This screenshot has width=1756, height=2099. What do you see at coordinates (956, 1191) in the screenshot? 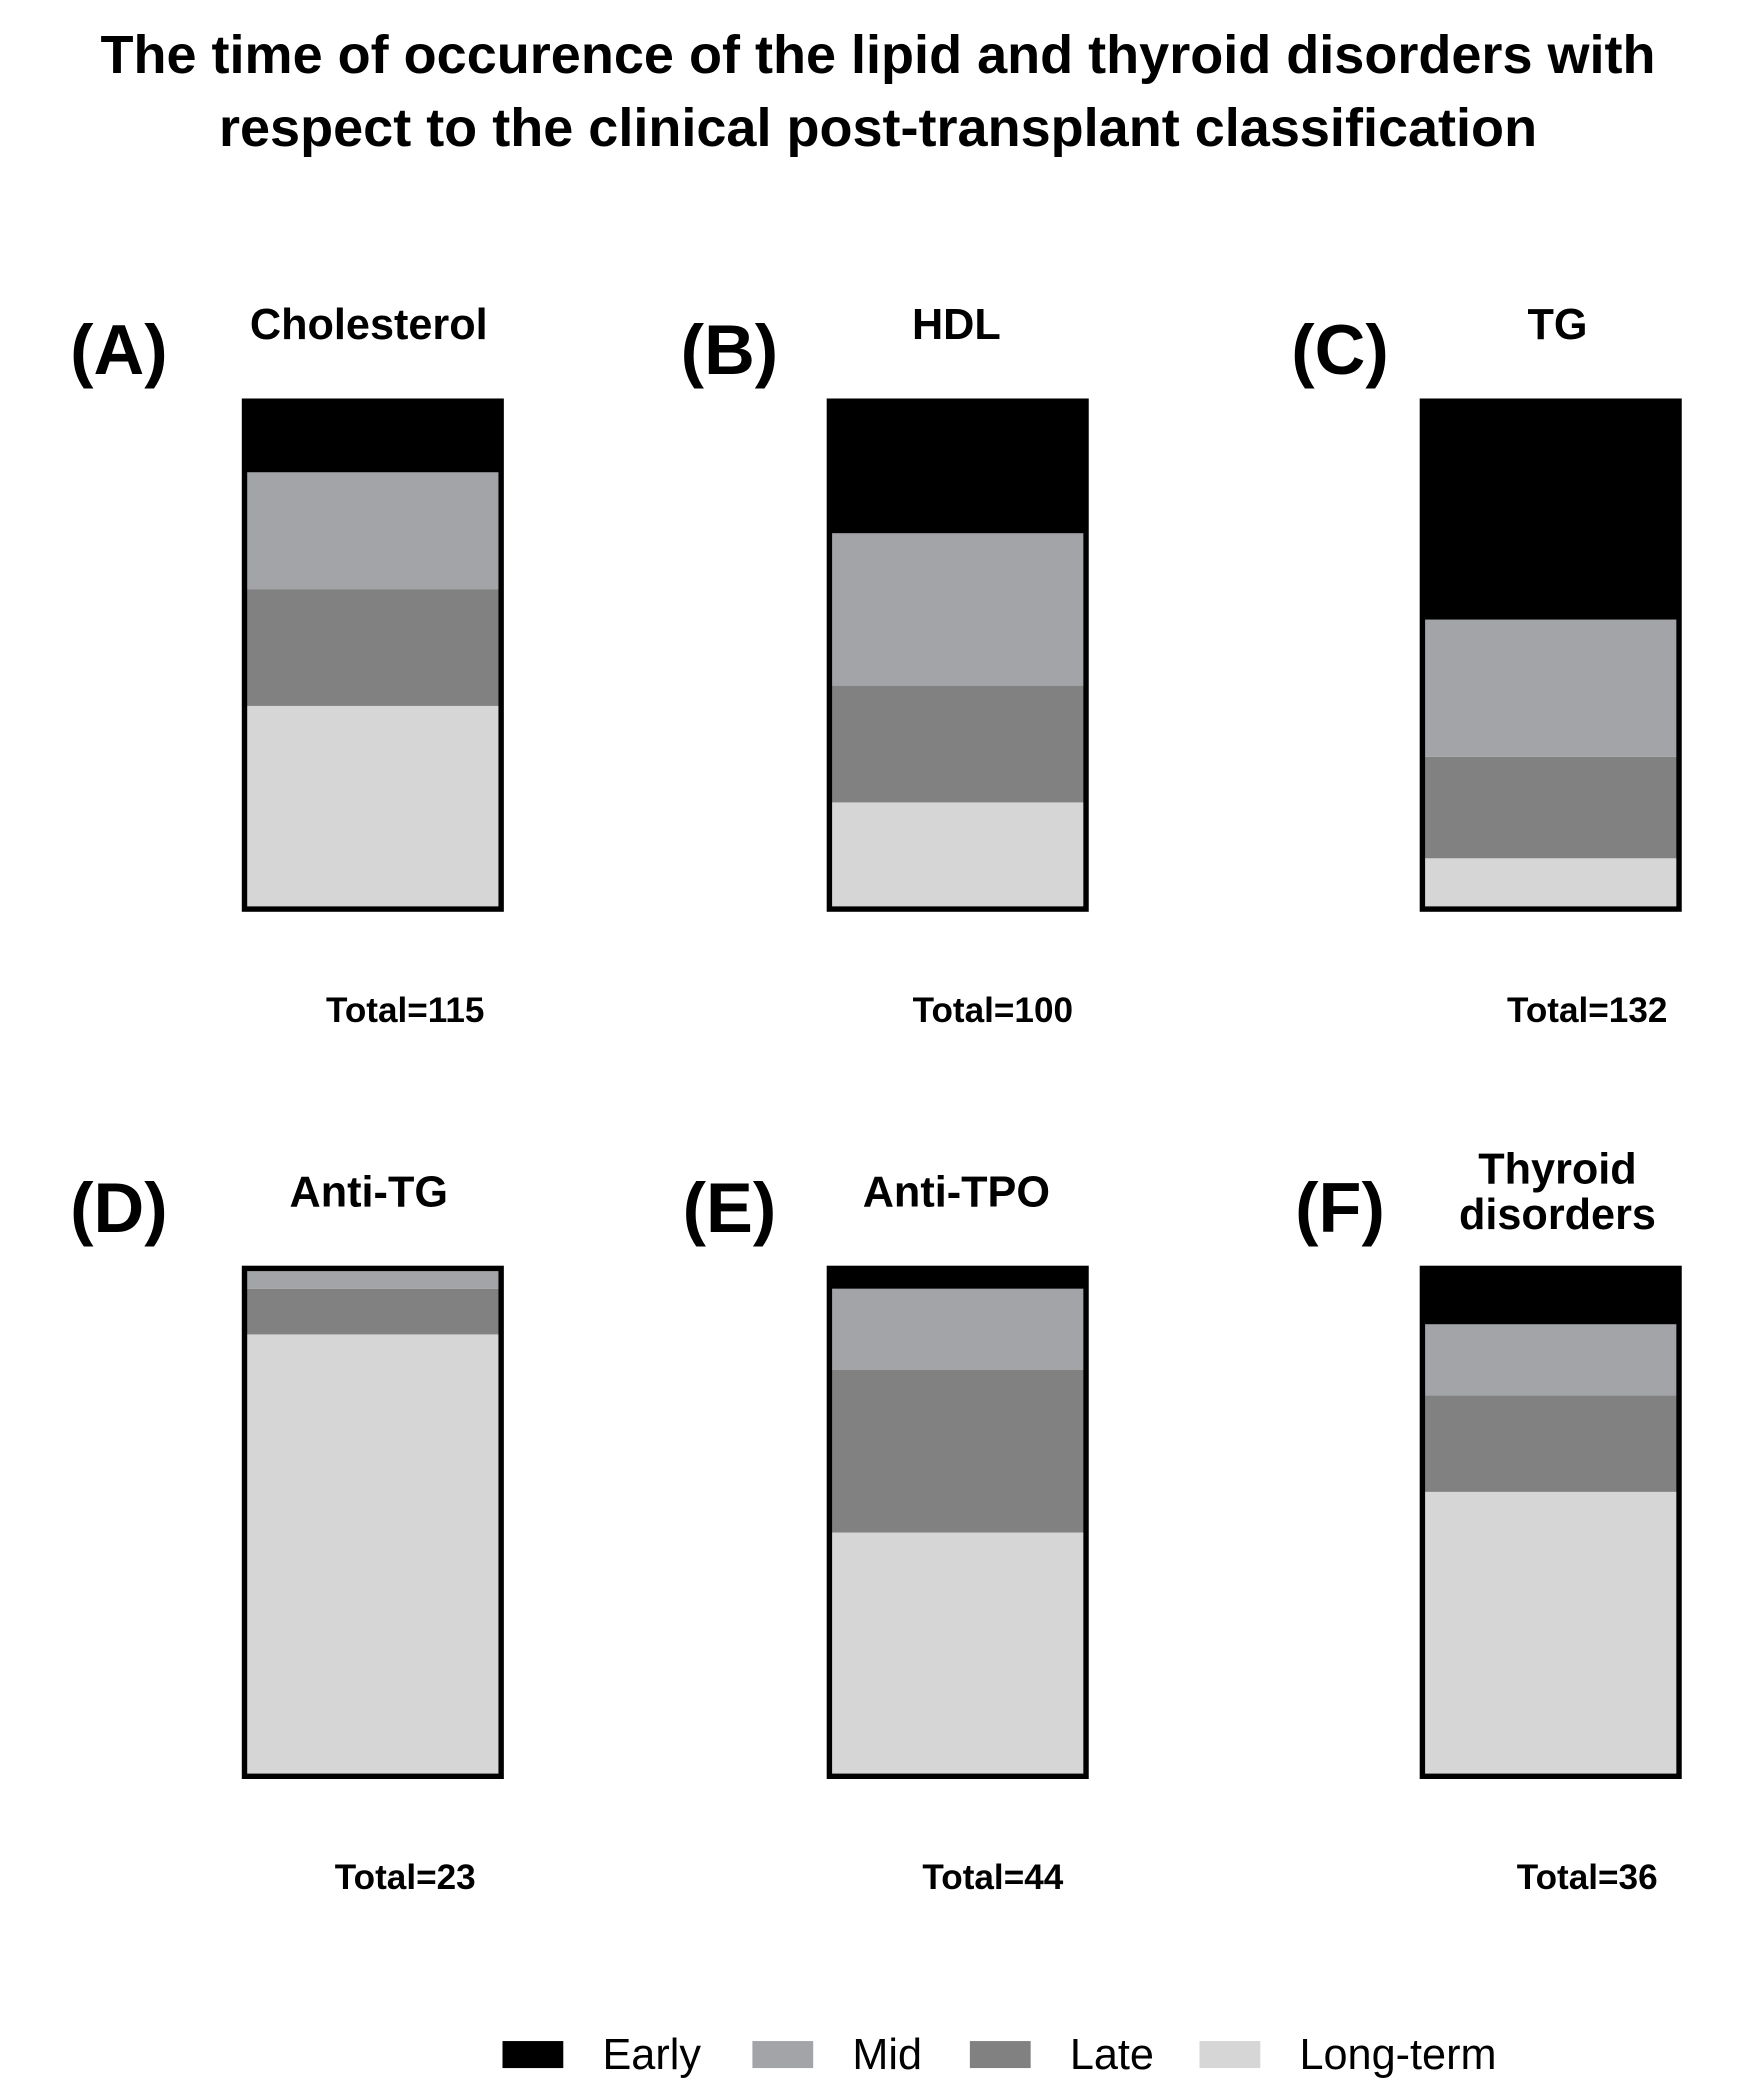
I see `panel-title: Anti-TPO` at bounding box center [956, 1191].